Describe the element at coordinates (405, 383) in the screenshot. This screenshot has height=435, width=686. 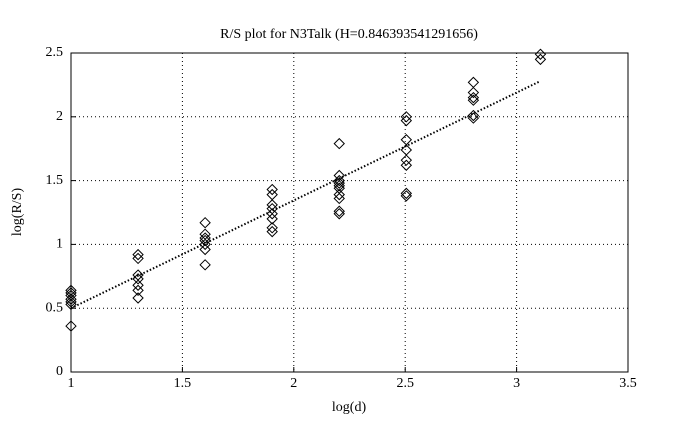
I see `x-tick-label: 2.5` at that location.